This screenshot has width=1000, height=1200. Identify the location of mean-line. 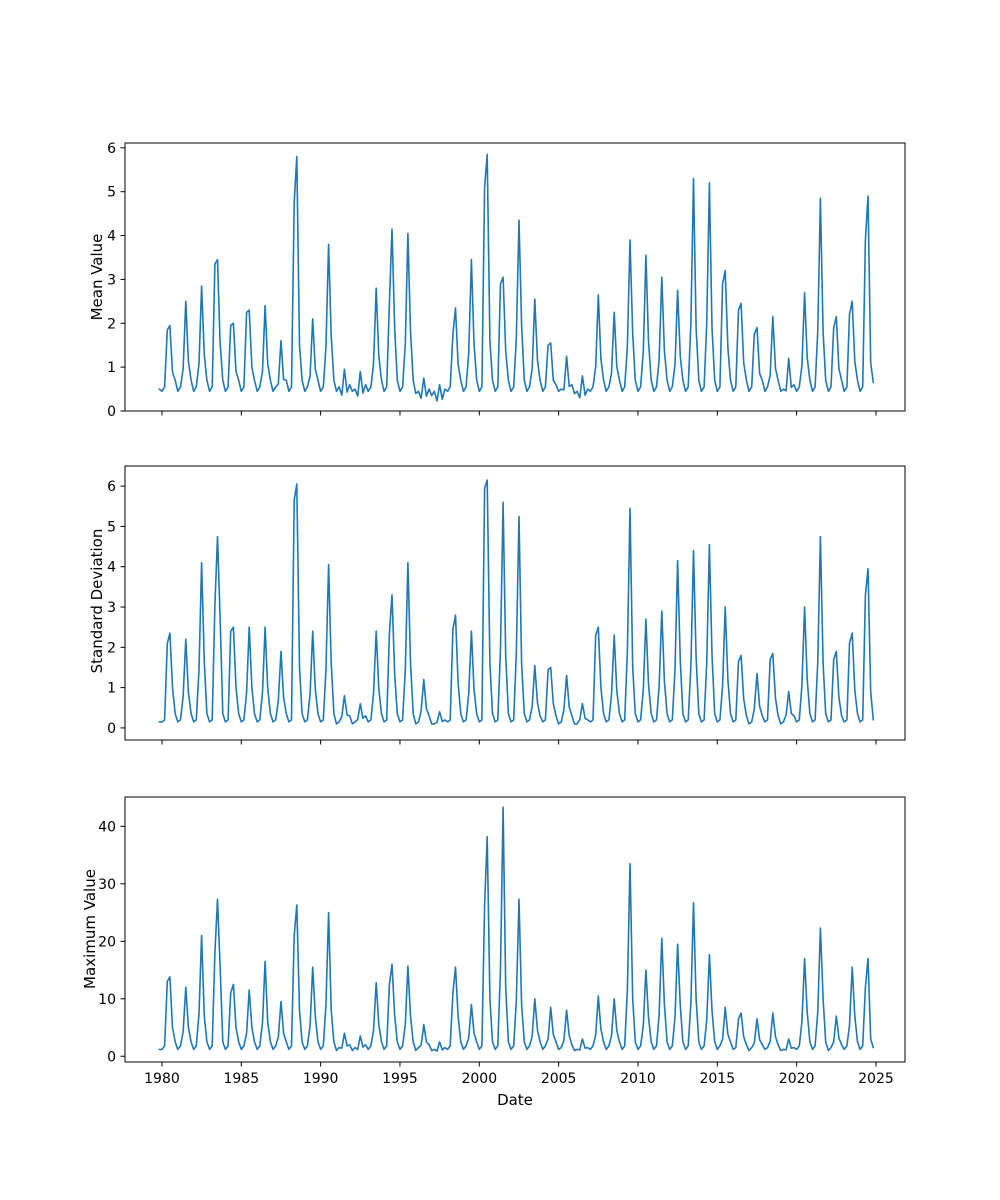
(516, 277).